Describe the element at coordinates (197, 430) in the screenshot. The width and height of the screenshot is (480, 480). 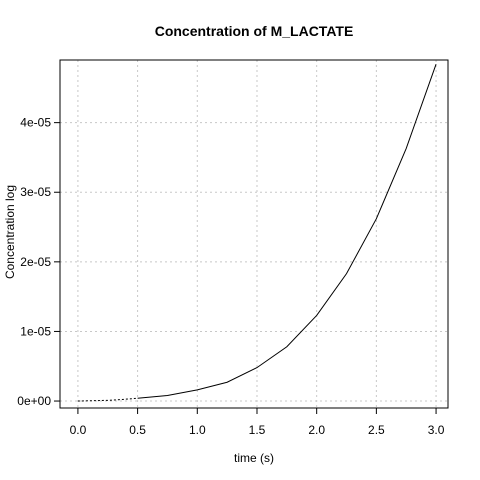
I see `x-tick-label: 1.0` at that location.